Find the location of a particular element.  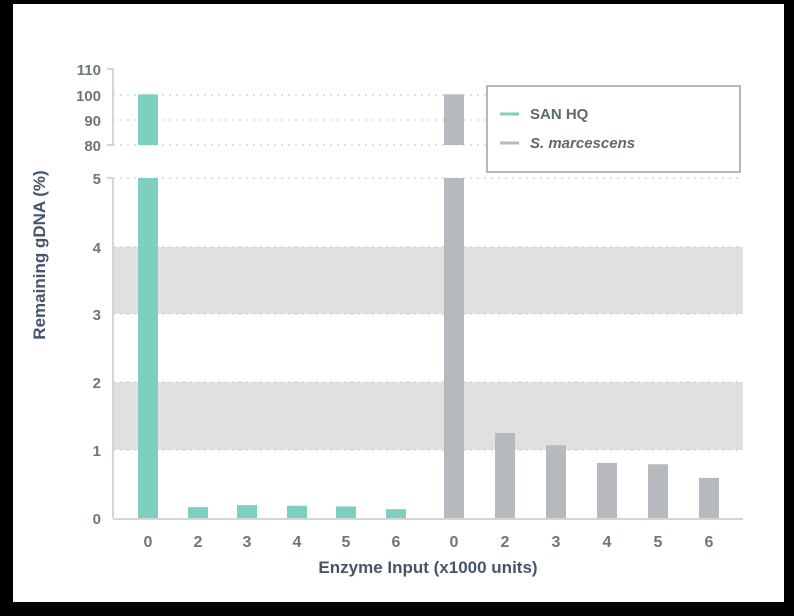

y-axis-upper is located at coordinates (110, 107).